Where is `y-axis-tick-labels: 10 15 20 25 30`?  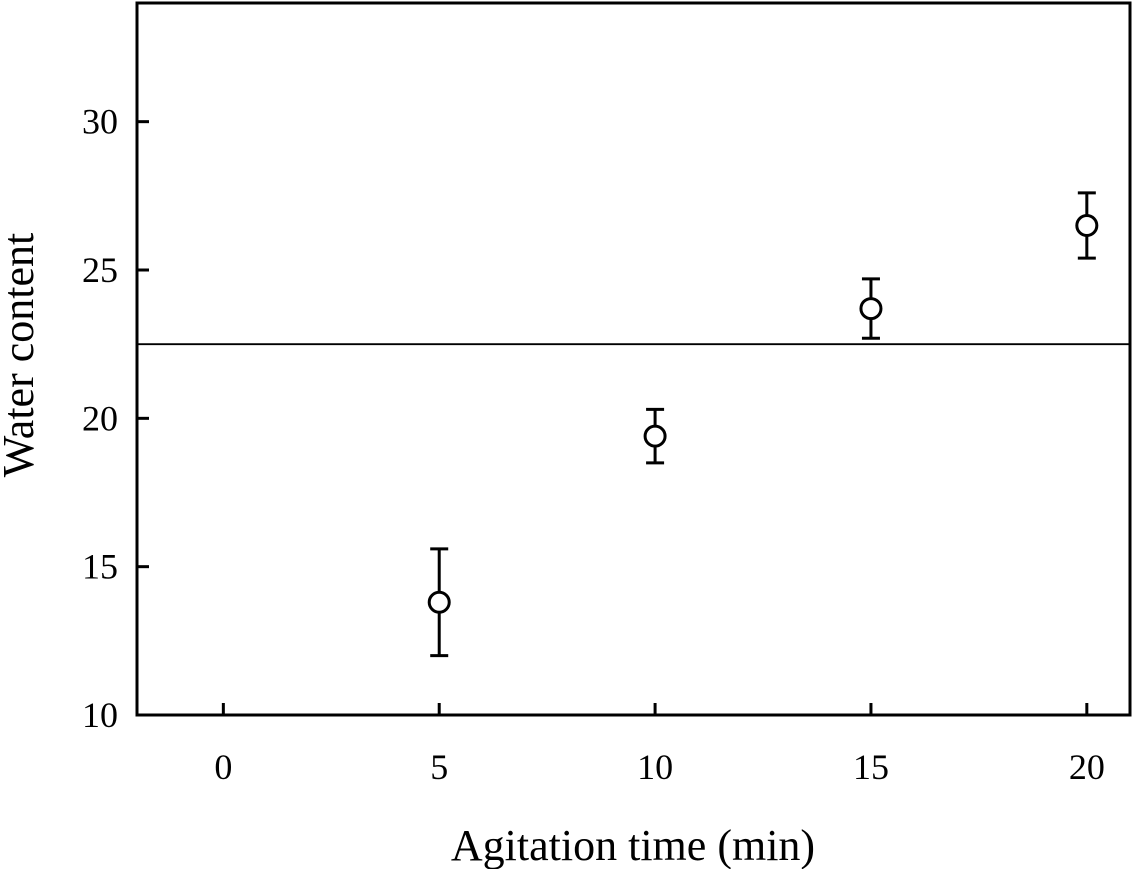
y-axis-tick-labels: 10 15 20 25 30 is located at coordinates (100, 418).